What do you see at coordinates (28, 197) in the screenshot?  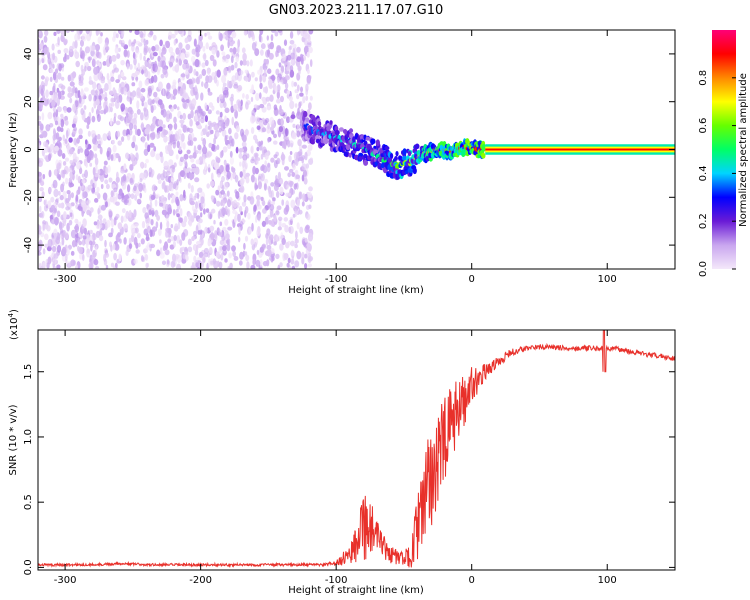 I see `spectrogram-ytick-label: -20` at bounding box center [28, 197].